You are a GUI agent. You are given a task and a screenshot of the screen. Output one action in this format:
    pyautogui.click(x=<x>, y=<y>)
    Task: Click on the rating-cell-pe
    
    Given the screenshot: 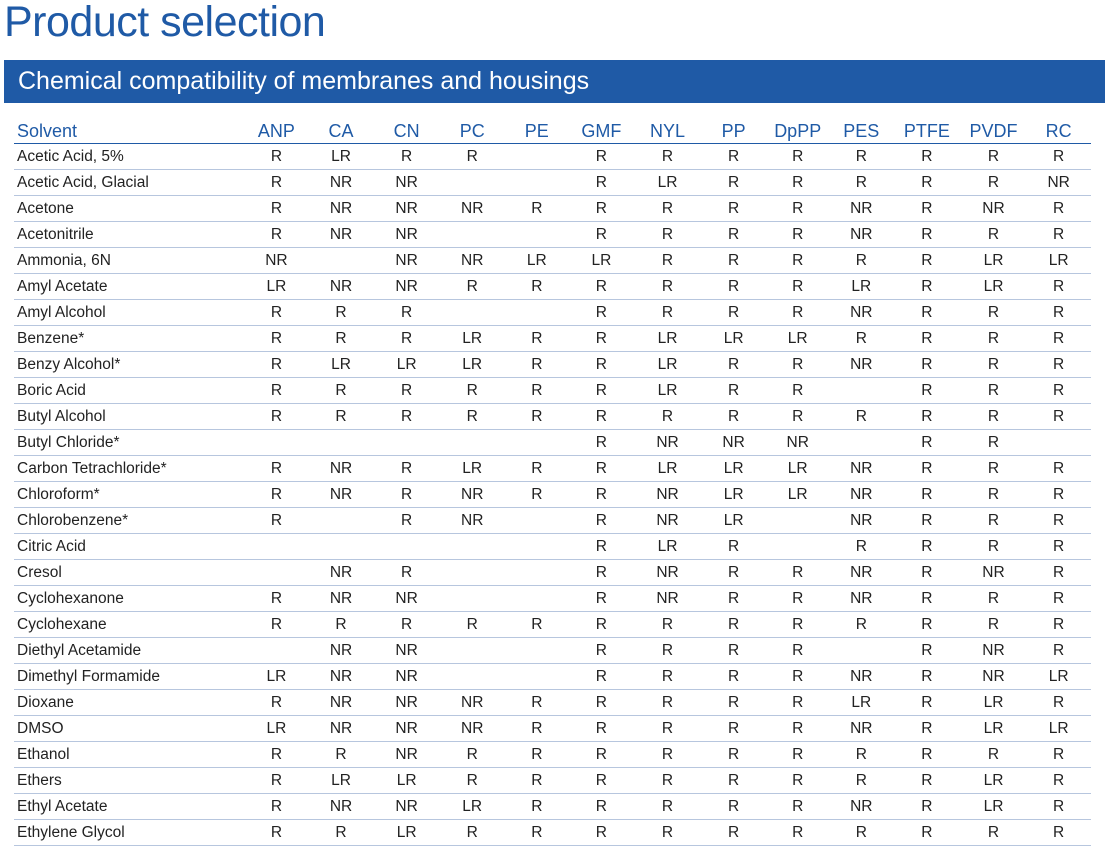 What is the action you would take?
    pyautogui.click(x=537, y=676)
    